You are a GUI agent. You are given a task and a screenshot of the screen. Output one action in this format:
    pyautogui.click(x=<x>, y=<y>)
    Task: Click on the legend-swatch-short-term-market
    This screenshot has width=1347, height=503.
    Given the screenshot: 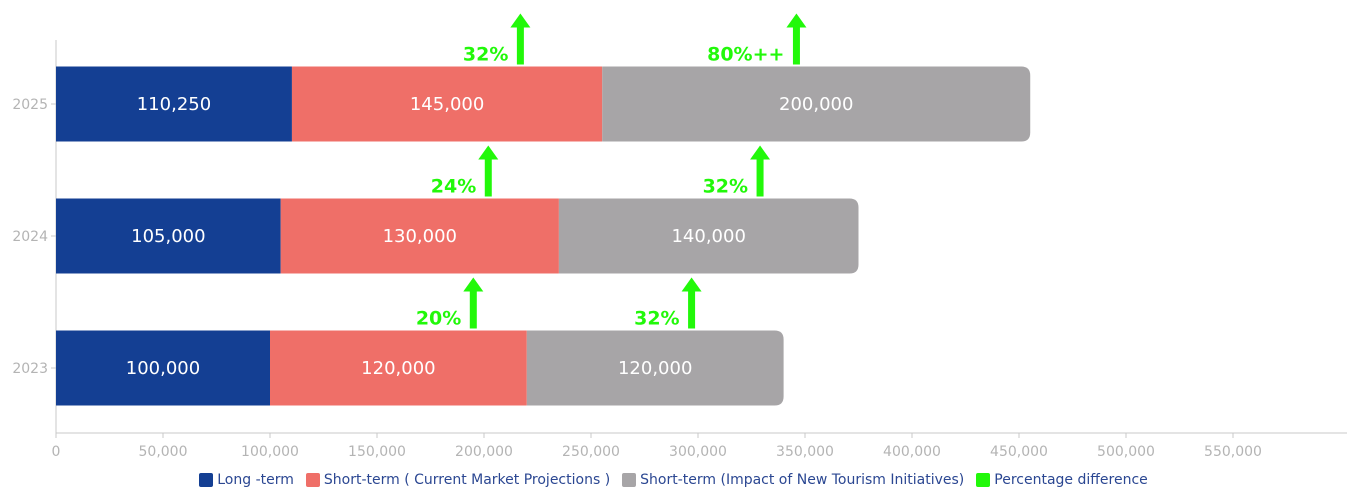 What is the action you would take?
    pyautogui.click(x=312, y=480)
    